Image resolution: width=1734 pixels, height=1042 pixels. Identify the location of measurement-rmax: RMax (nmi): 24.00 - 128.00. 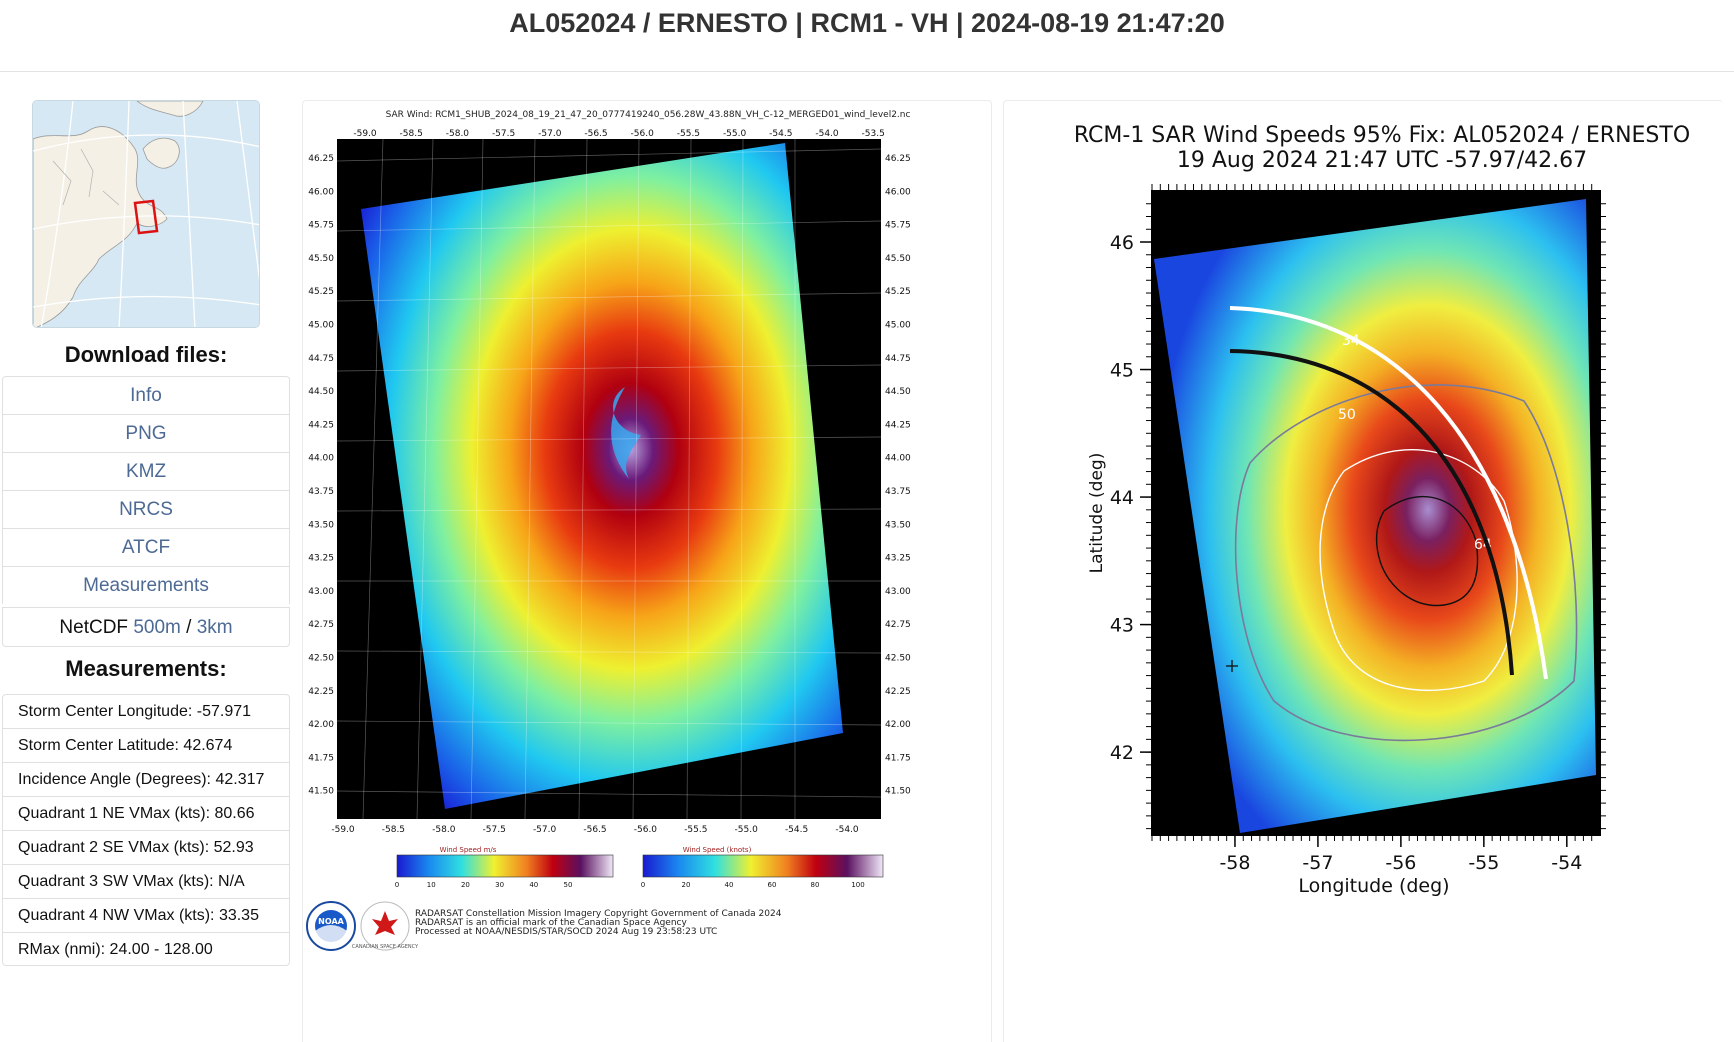
(146, 949).